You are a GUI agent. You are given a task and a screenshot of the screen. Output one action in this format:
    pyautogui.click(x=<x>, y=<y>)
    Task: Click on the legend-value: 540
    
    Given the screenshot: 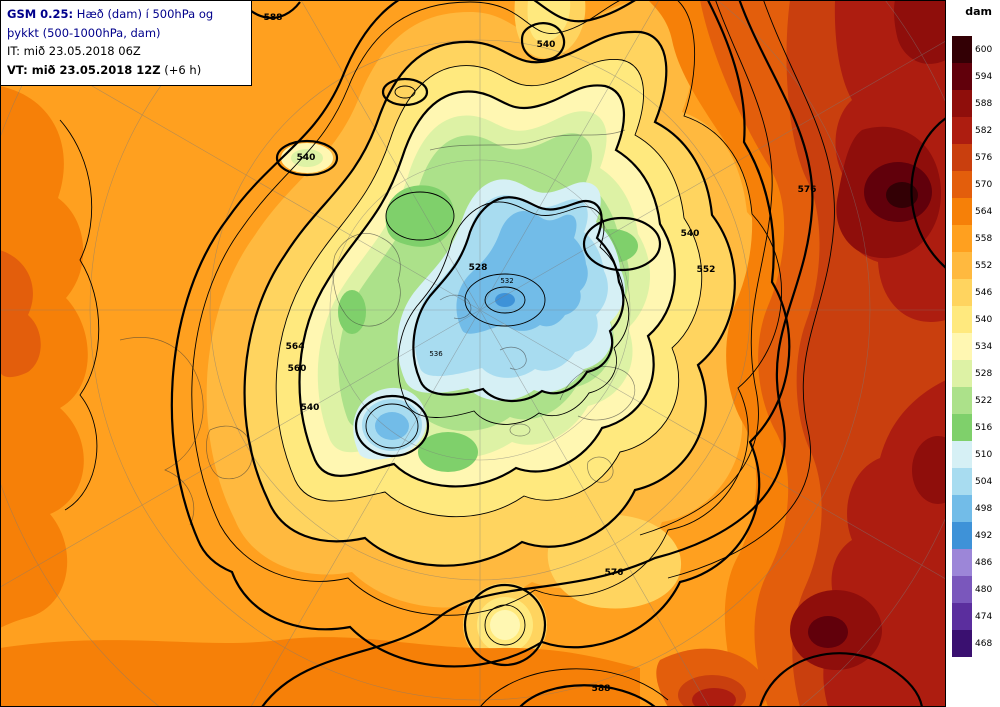 What is the action you would take?
    pyautogui.click(x=984, y=319)
    